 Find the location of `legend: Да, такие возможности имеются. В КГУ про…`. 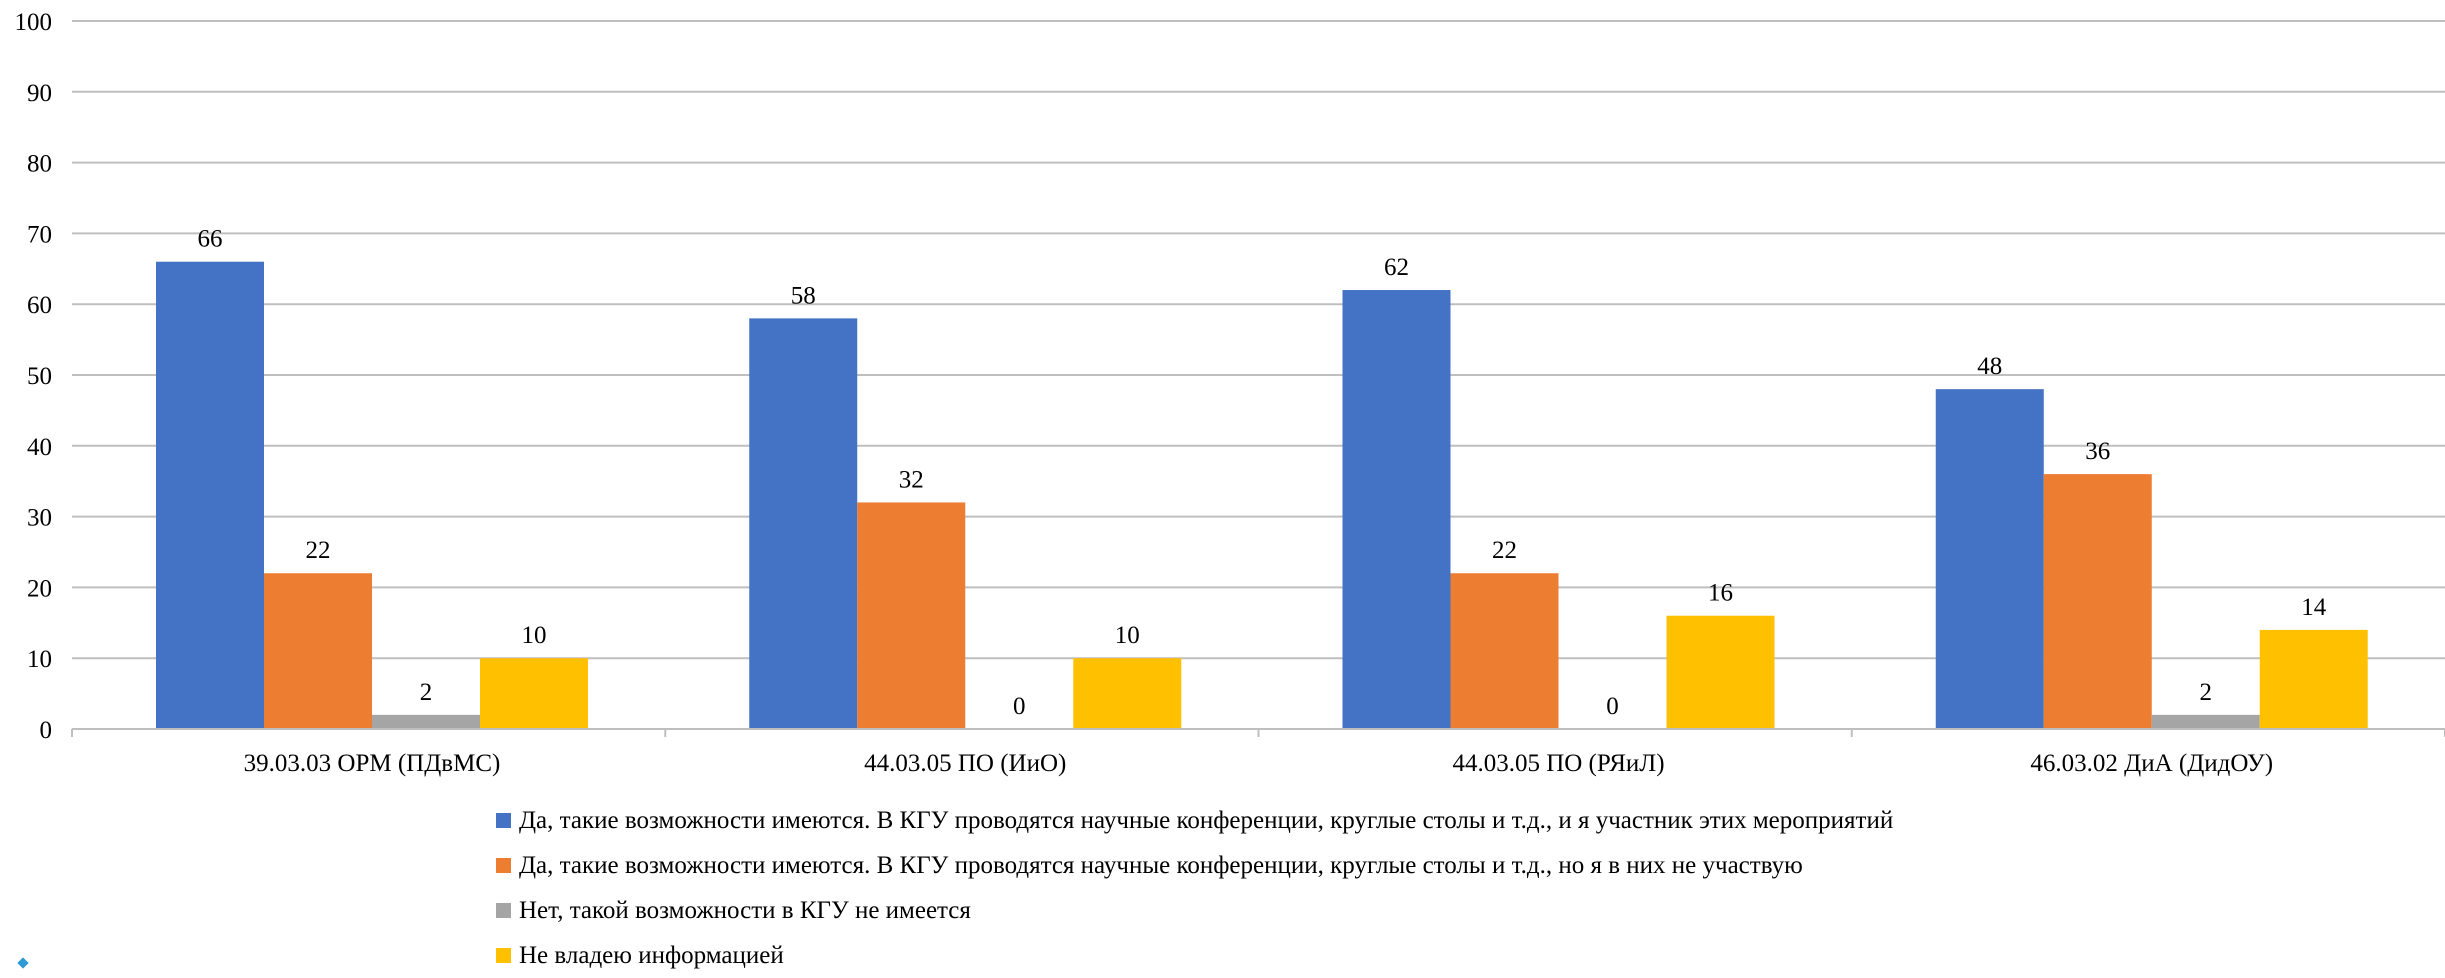

legend: Да, такие возможности имеются. В КГУ про… is located at coordinates (1446, 888).